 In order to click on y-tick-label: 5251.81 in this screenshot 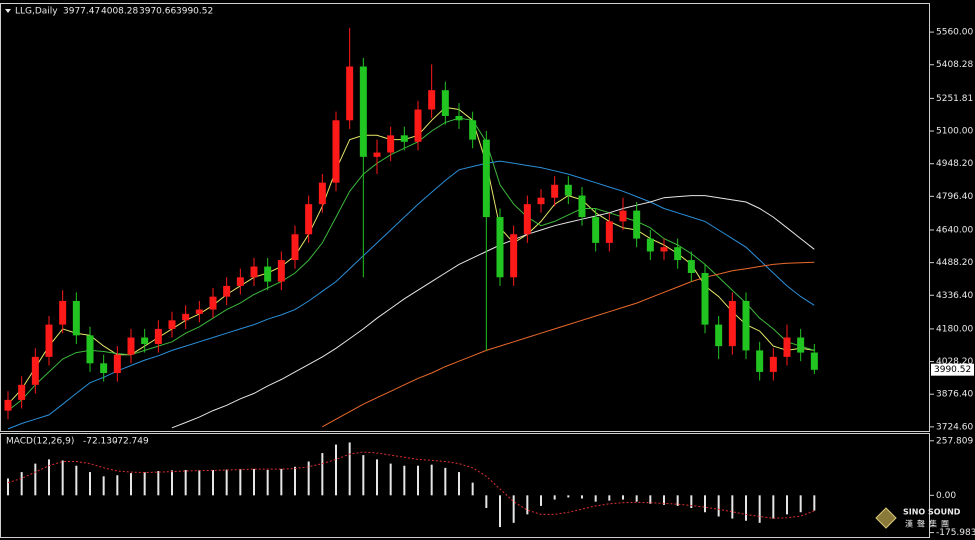, I will do `click(954, 99)`.